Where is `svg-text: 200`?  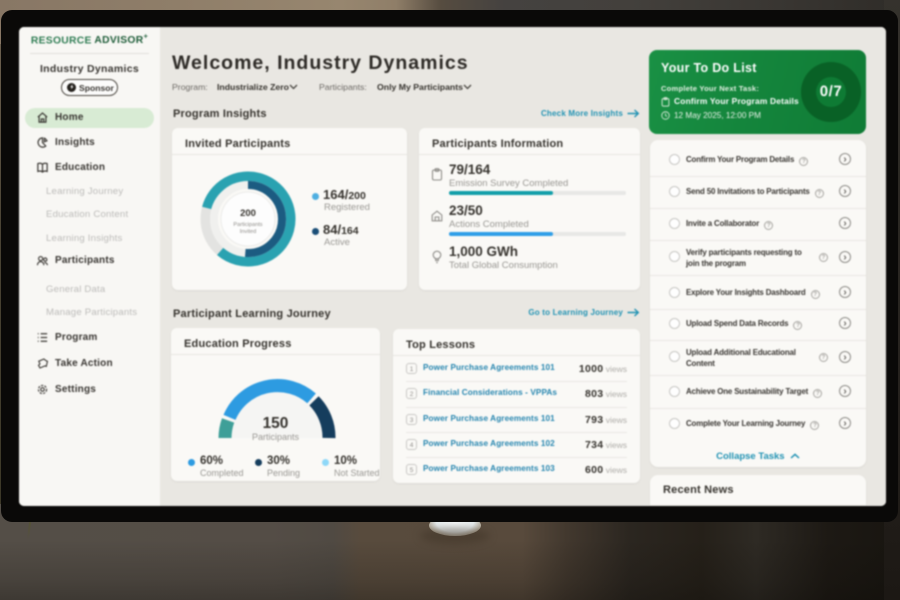
svg-text: 200 is located at coordinates (248, 213).